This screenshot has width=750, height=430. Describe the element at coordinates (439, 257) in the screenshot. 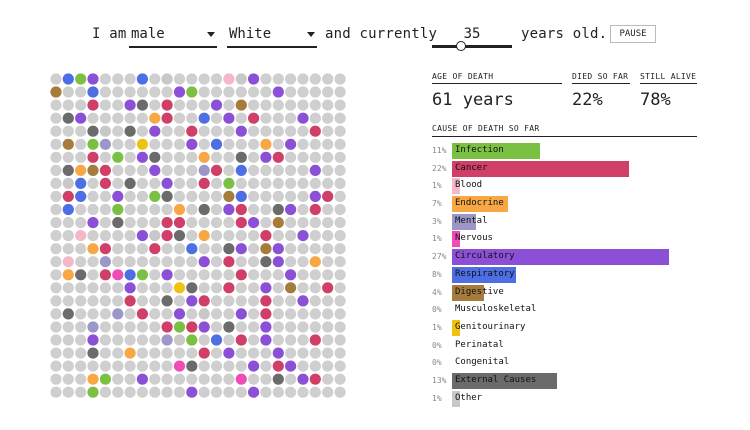

I see `cause-percent: 27%` at that location.